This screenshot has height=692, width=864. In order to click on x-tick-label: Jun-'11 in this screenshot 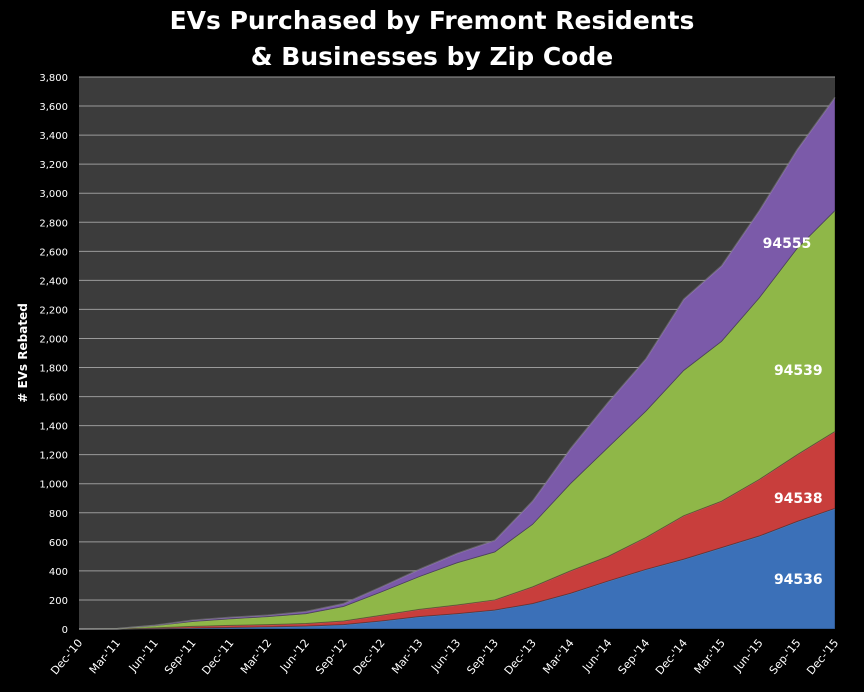, I will do `click(143, 656)`.